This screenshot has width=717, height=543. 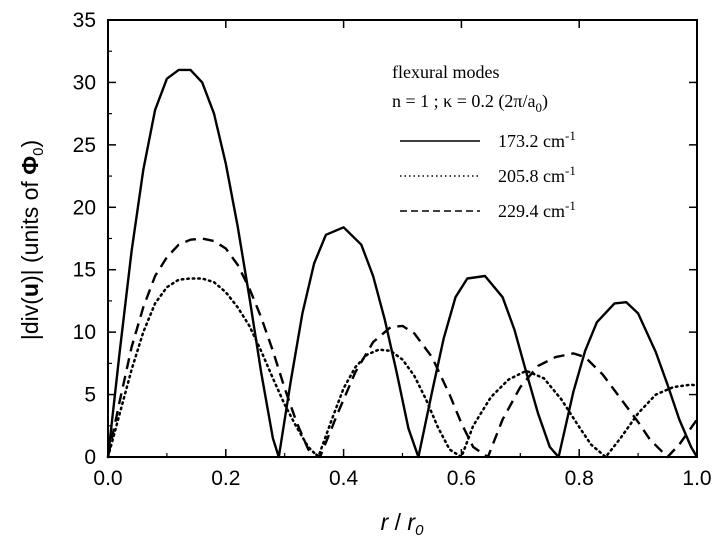 I want to click on legend-title-line1: flexural modes, so click(x=445, y=72).